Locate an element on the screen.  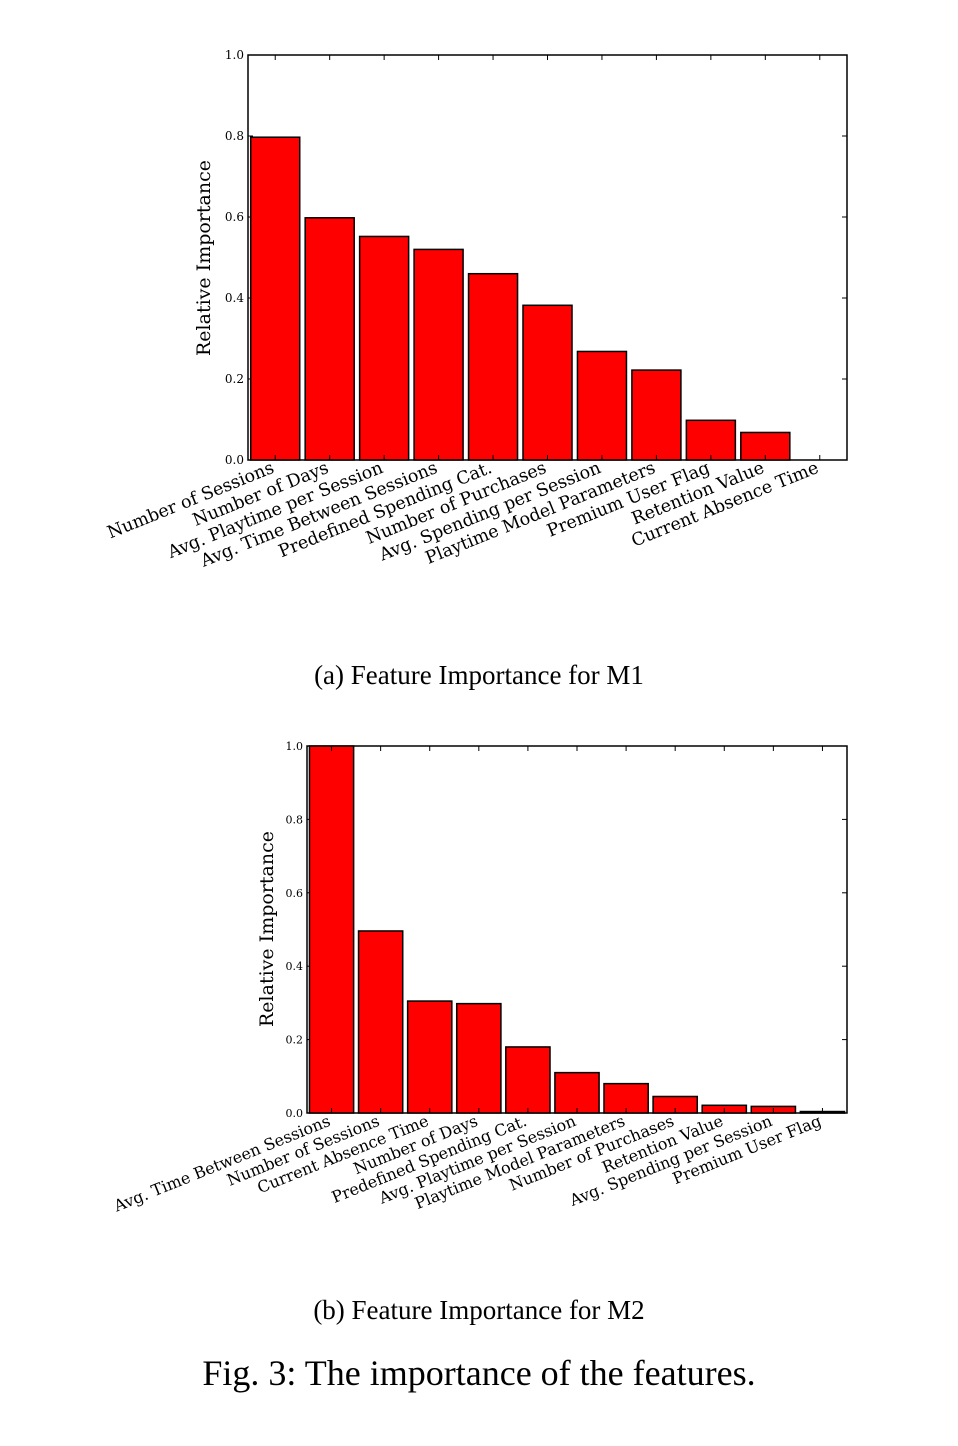
subfigure-caption-b: (b) Feature Importance for M2 is located at coordinates (479, 1310).